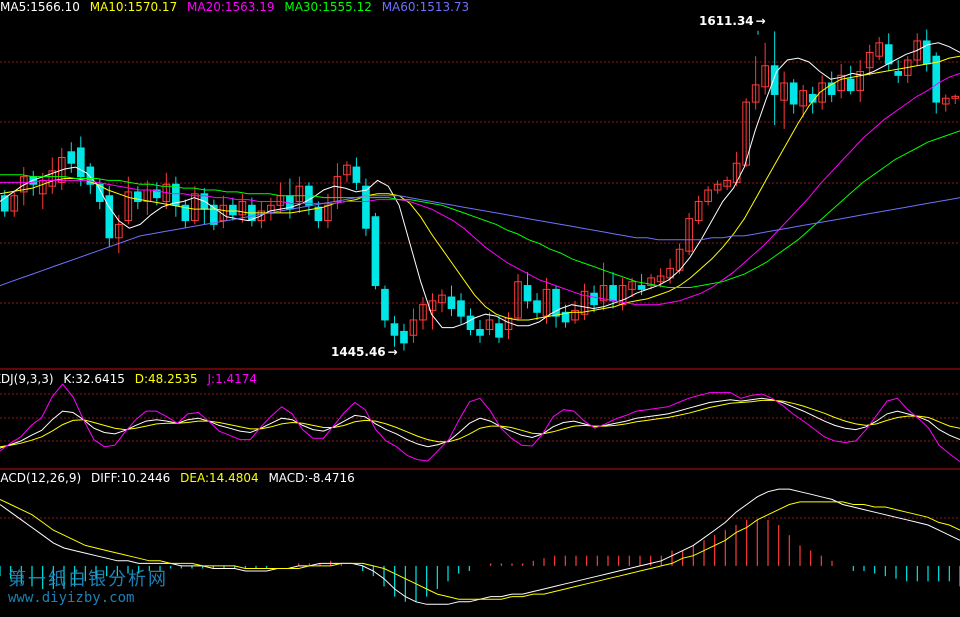  I want to click on kdj-j-label: J:1.4174, so click(232, 379).